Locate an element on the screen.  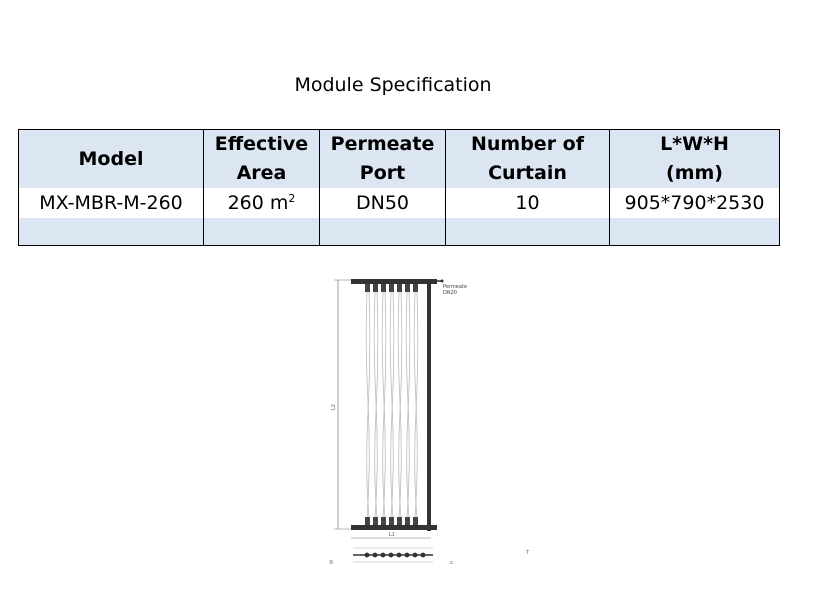
page-title: Module Specification is located at coordinates (393, 85).